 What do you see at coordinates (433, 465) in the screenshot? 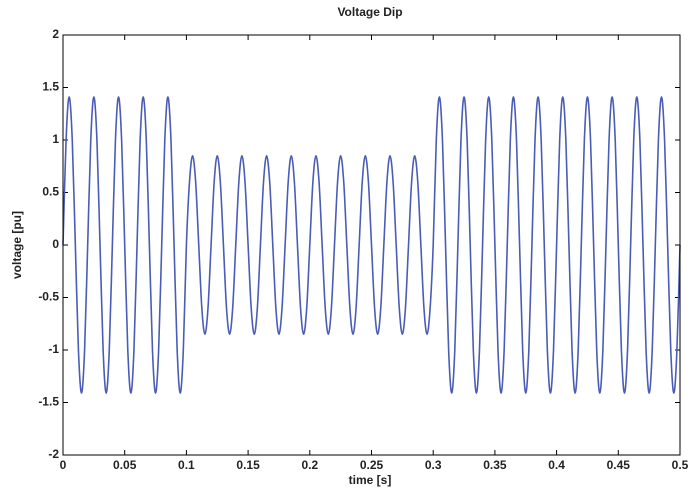
I see `x-tick-label: 0.3` at bounding box center [433, 465].